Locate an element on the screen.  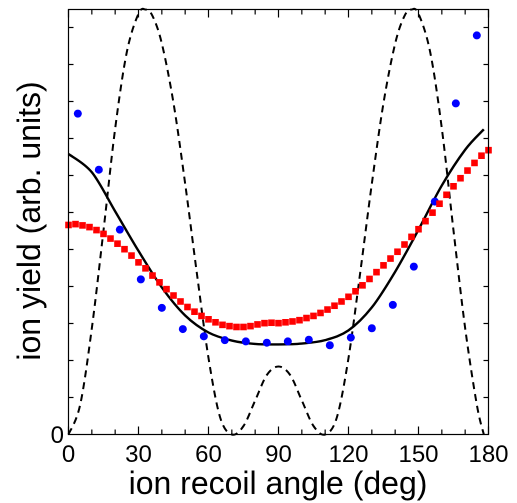
x-tick-label: 90 is located at coordinates (278, 454).